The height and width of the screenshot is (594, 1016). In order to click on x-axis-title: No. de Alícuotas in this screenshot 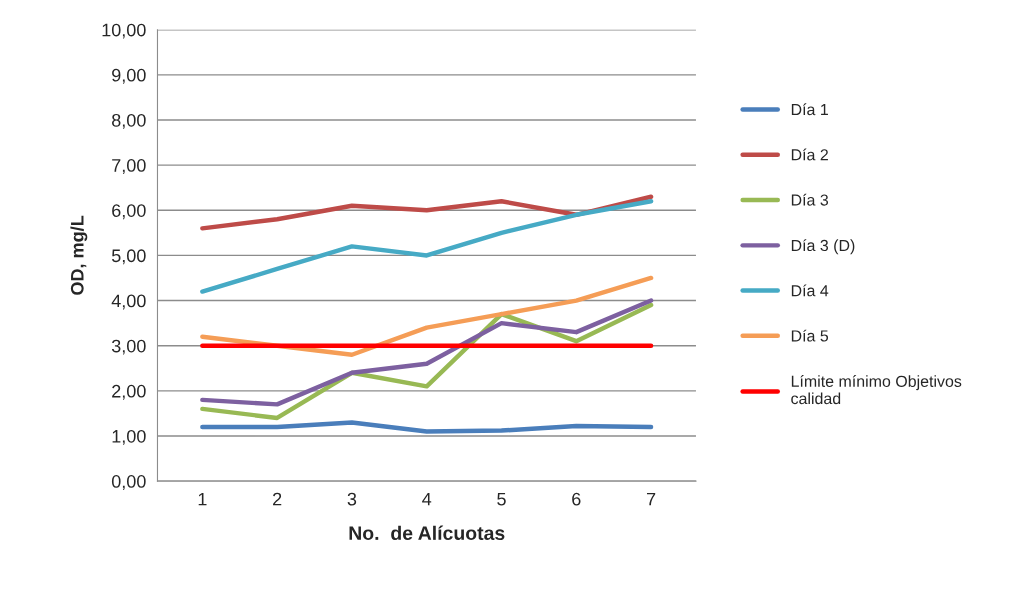, I will do `click(427, 533)`.